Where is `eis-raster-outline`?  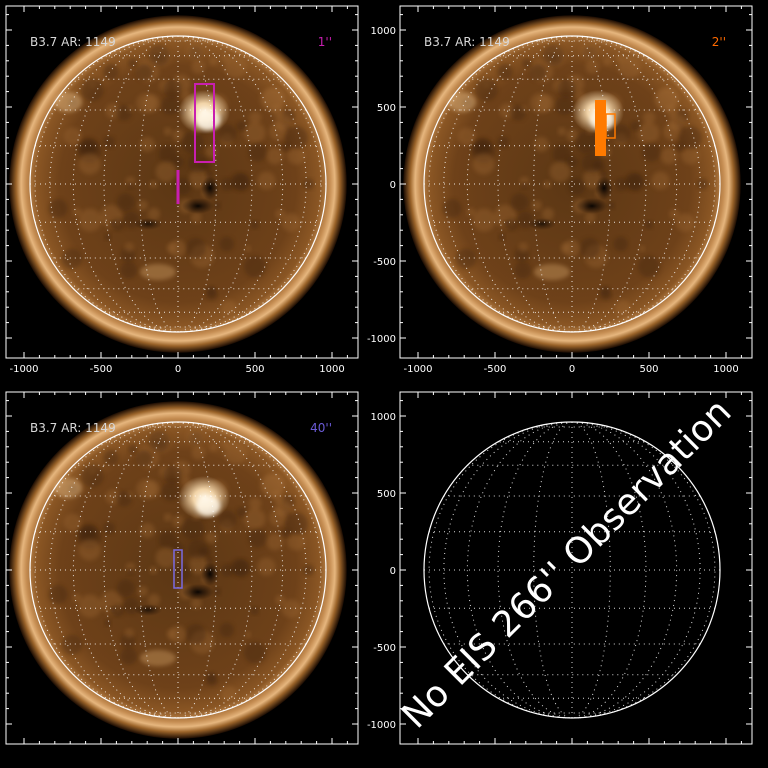
eis-raster-outline is located at coordinates (610, 126).